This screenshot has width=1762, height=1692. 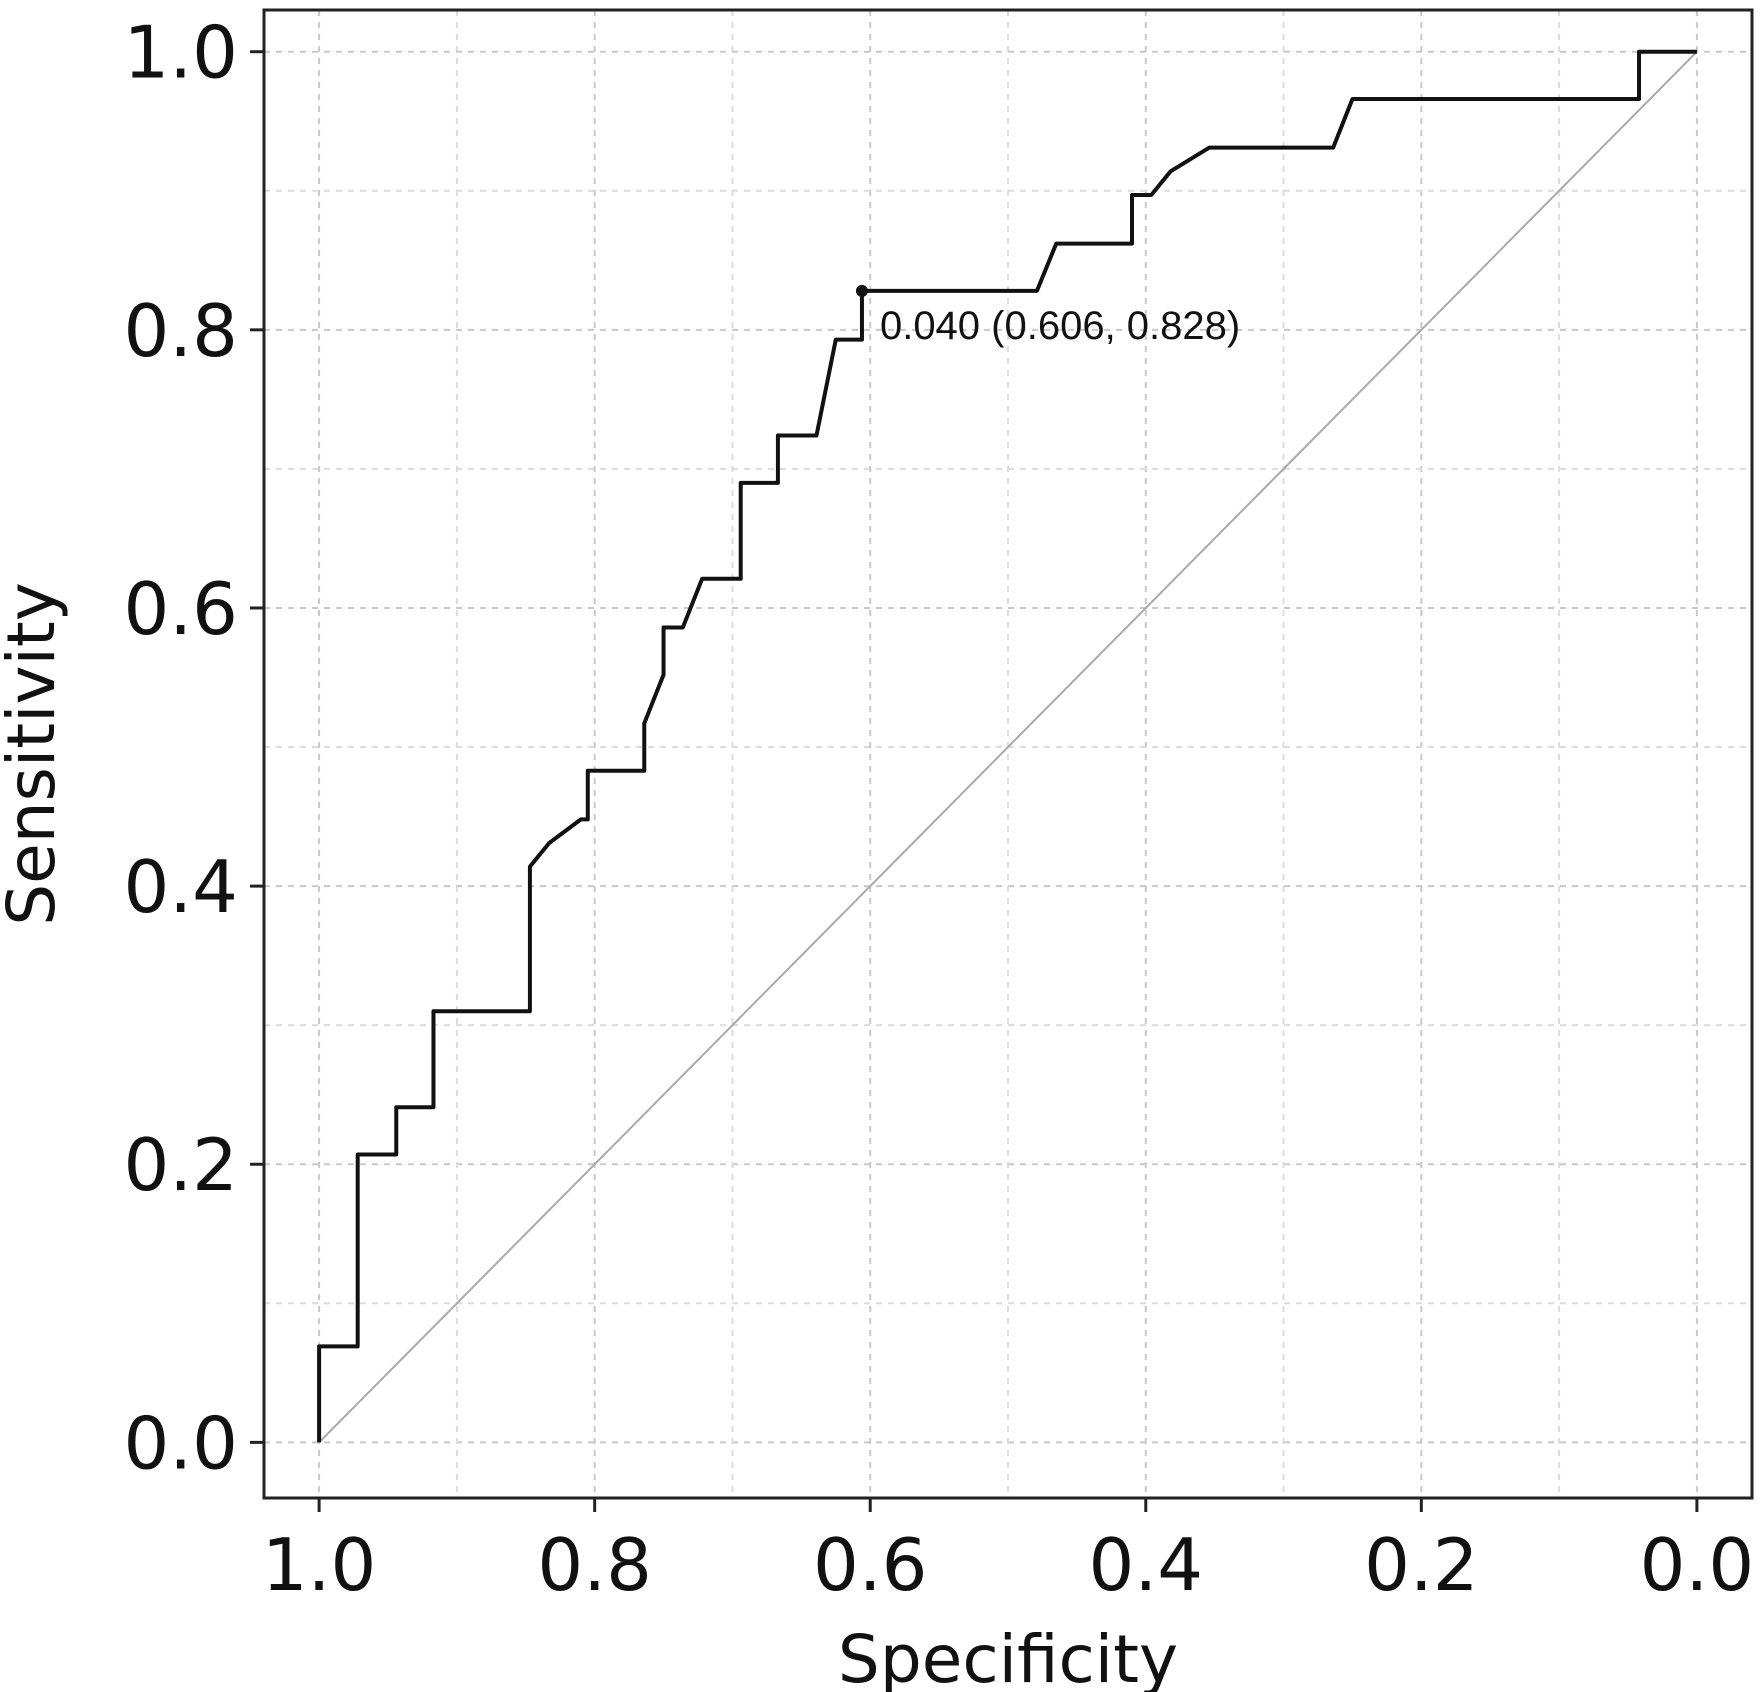 I want to click on x-axis-title: Specificity, so click(x=1008, y=1656).